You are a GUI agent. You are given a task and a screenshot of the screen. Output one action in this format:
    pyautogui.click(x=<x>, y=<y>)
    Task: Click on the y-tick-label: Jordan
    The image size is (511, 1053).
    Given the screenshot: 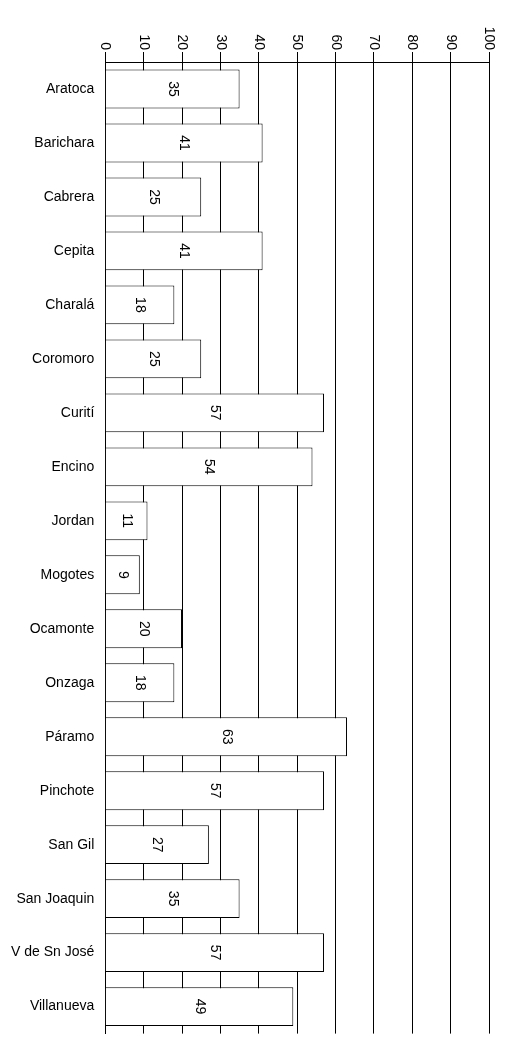 What is the action you would take?
    pyautogui.click(x=73, y=519)
    